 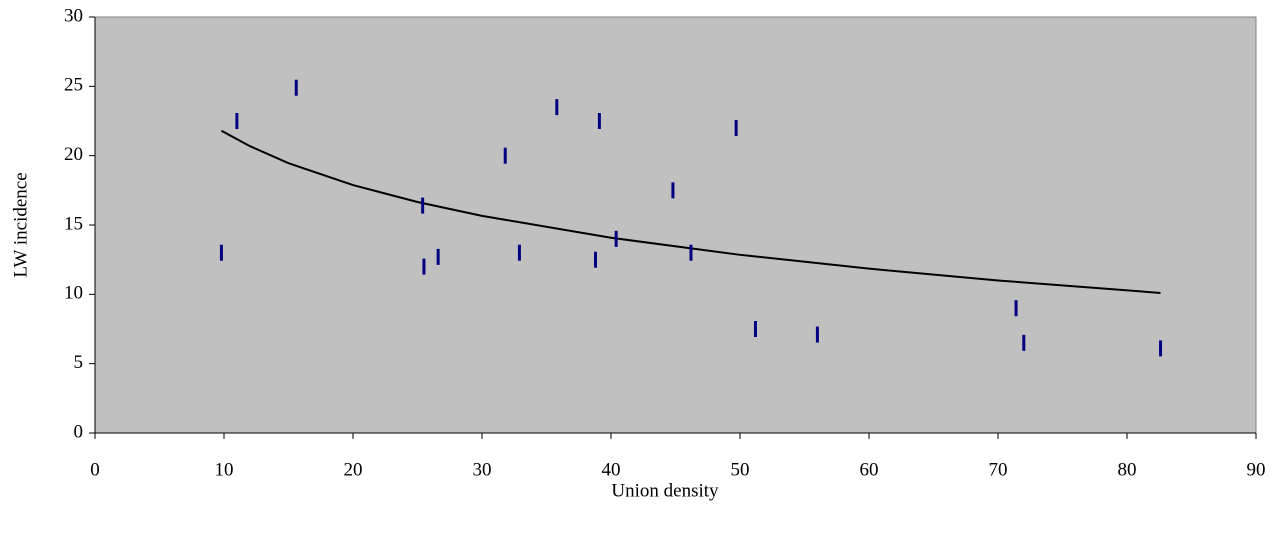 I want to click on x-tick-label: 50, so click(x=740, y=469).